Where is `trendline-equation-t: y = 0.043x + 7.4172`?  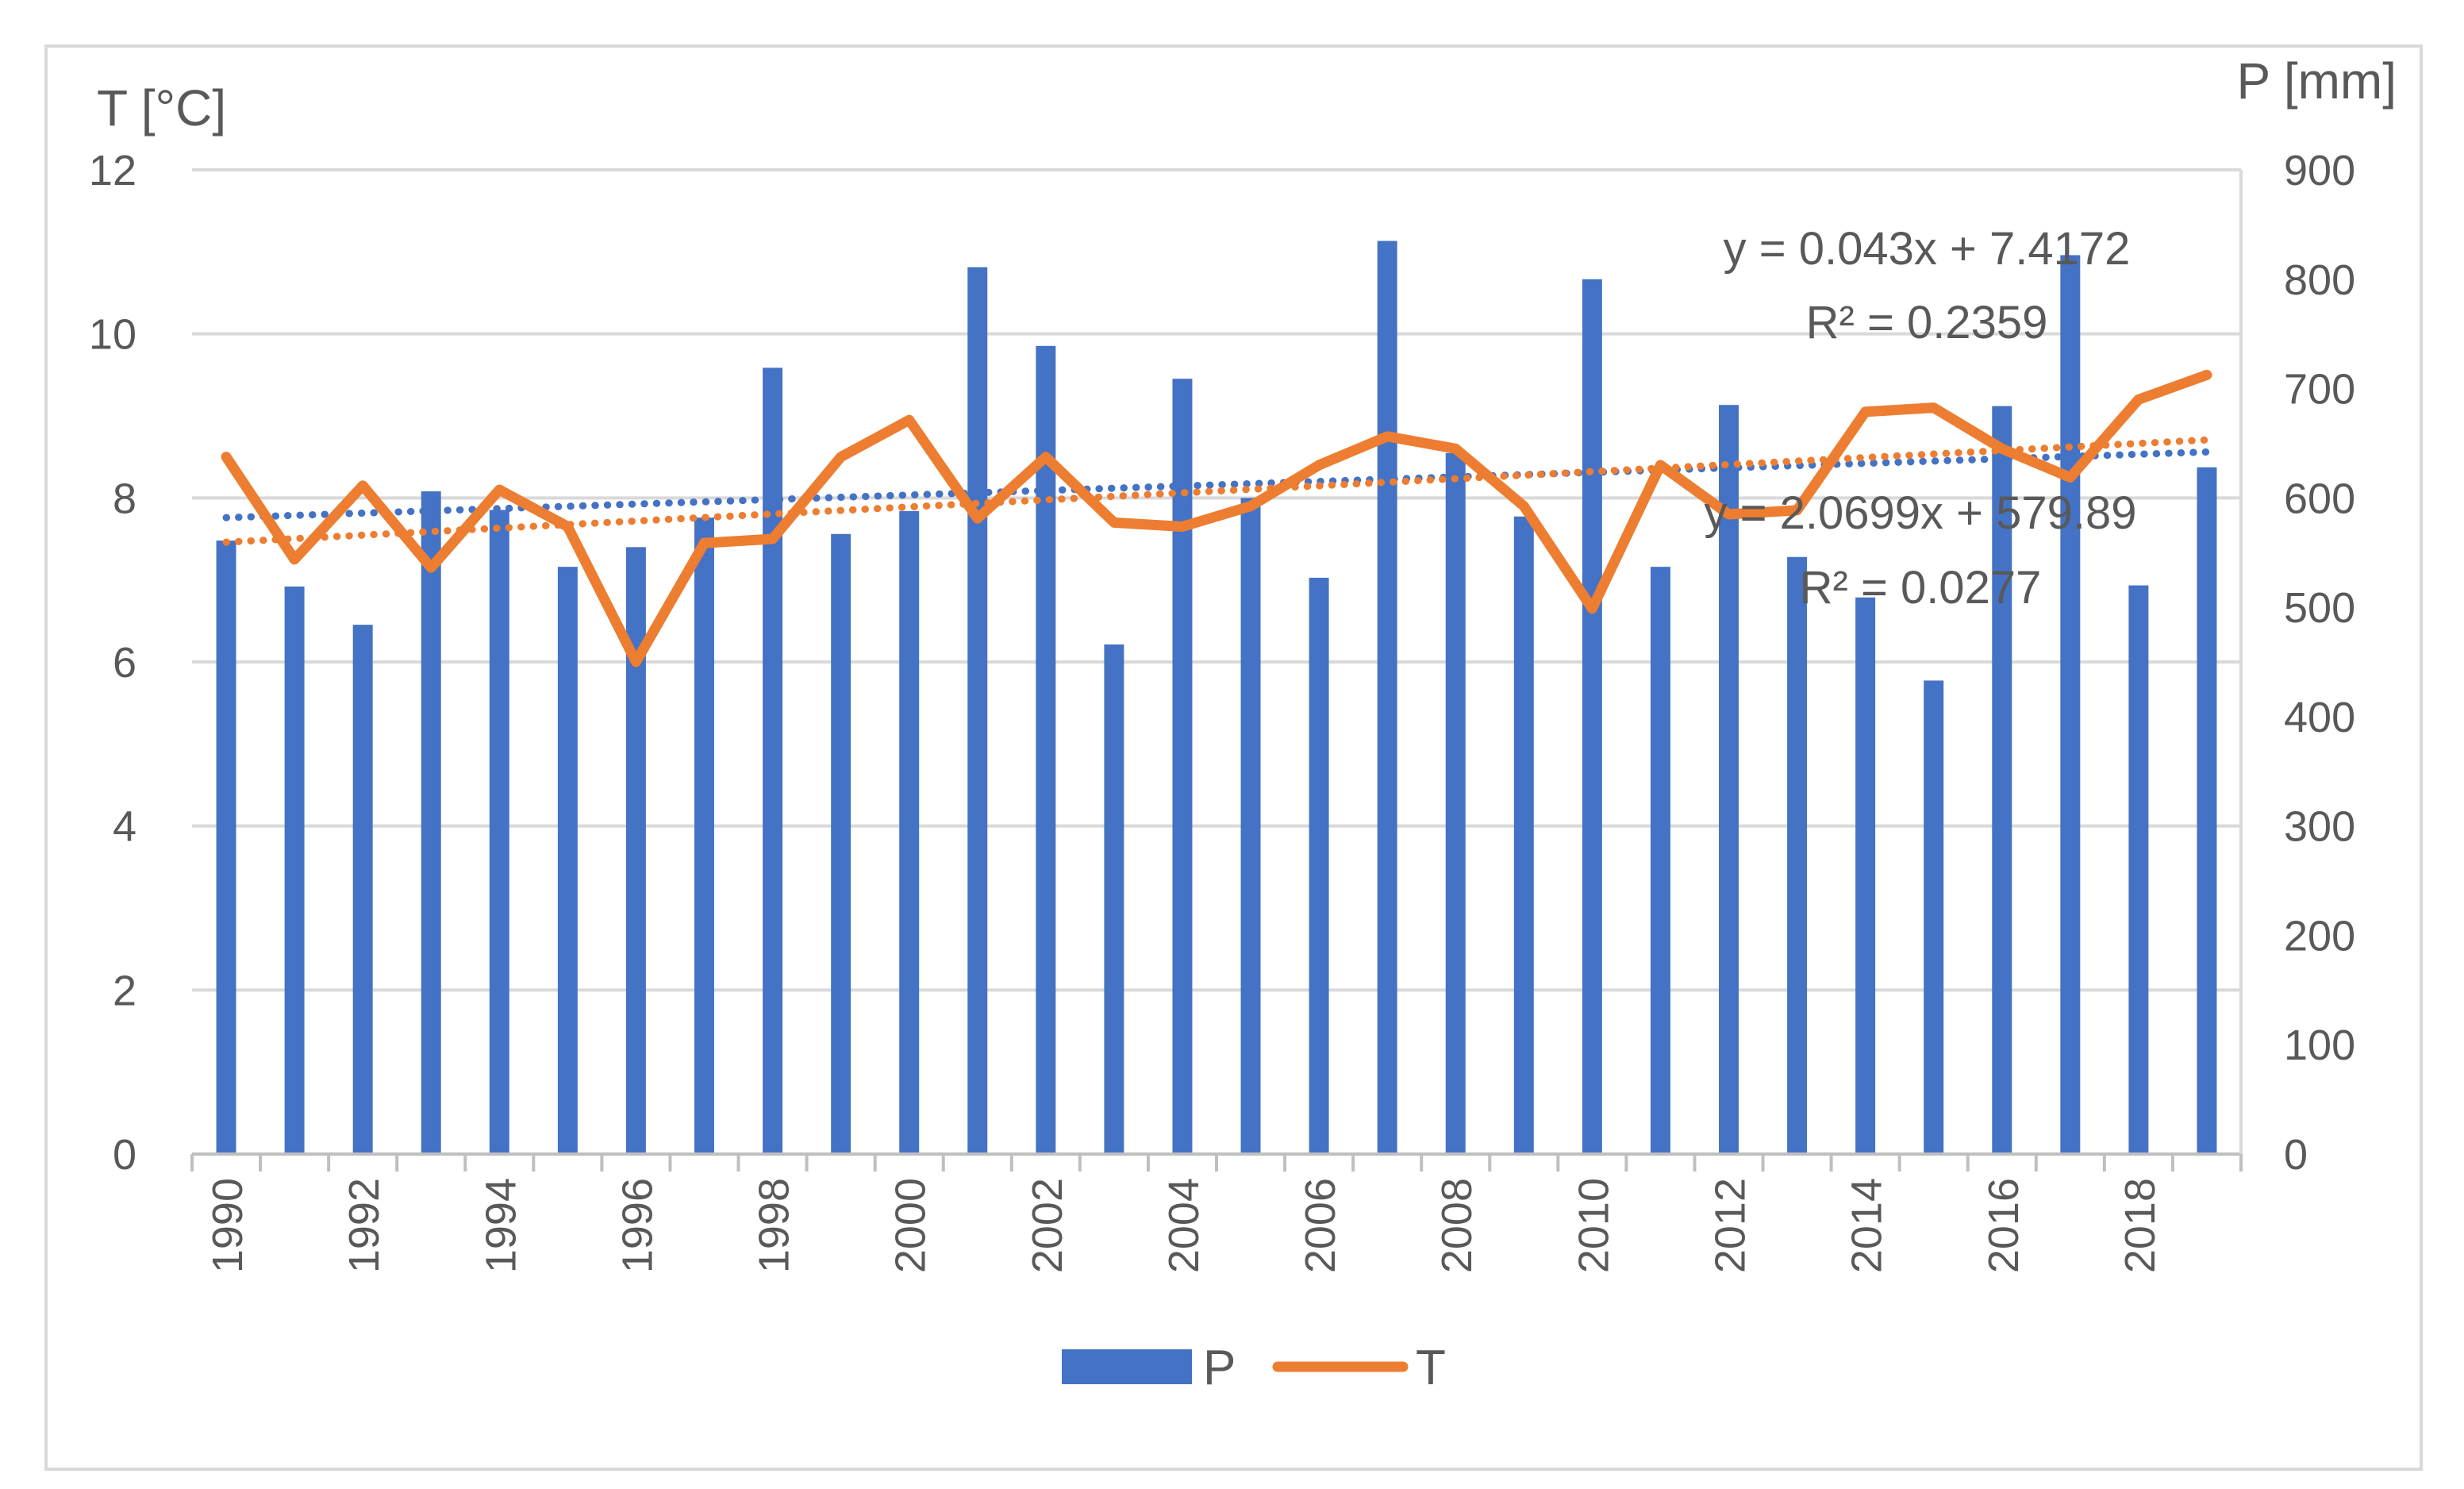 trendline-equation-t: y = 0.043x + 7.4172 is located at coordinates (1927, 249).